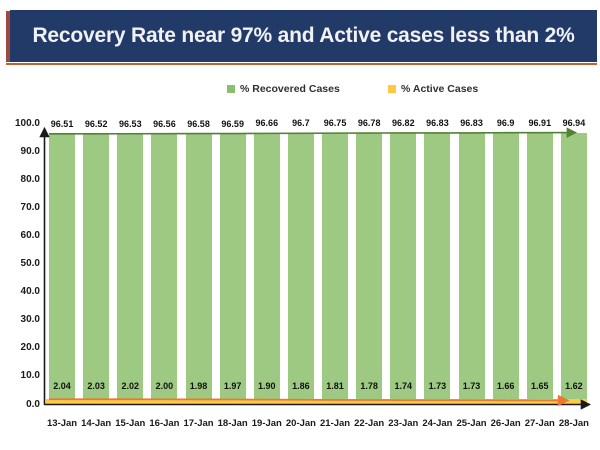 The height and width of the screenshot is (450, 600). Describe the element at coordinates (232, 123) in the screenshot. I see `recovered-value-label: 96.59` at that location.